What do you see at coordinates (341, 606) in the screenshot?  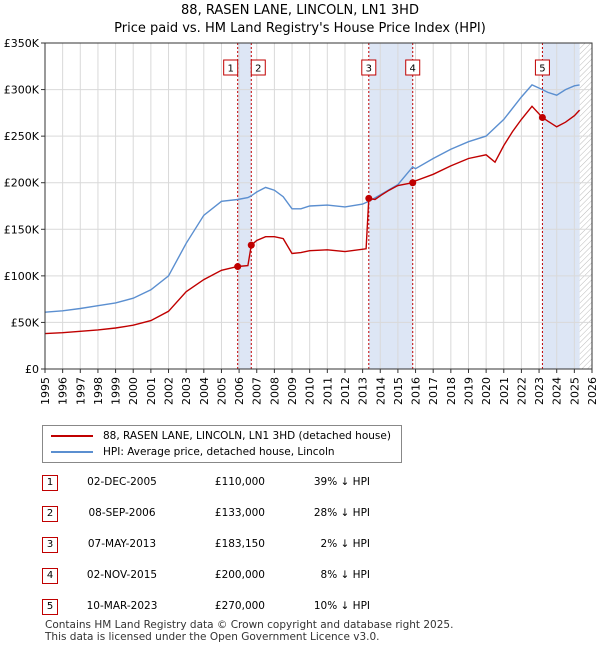 I see `sale-hpi-diff: 10% ↓ HPI` at bounding box center [341, 606].